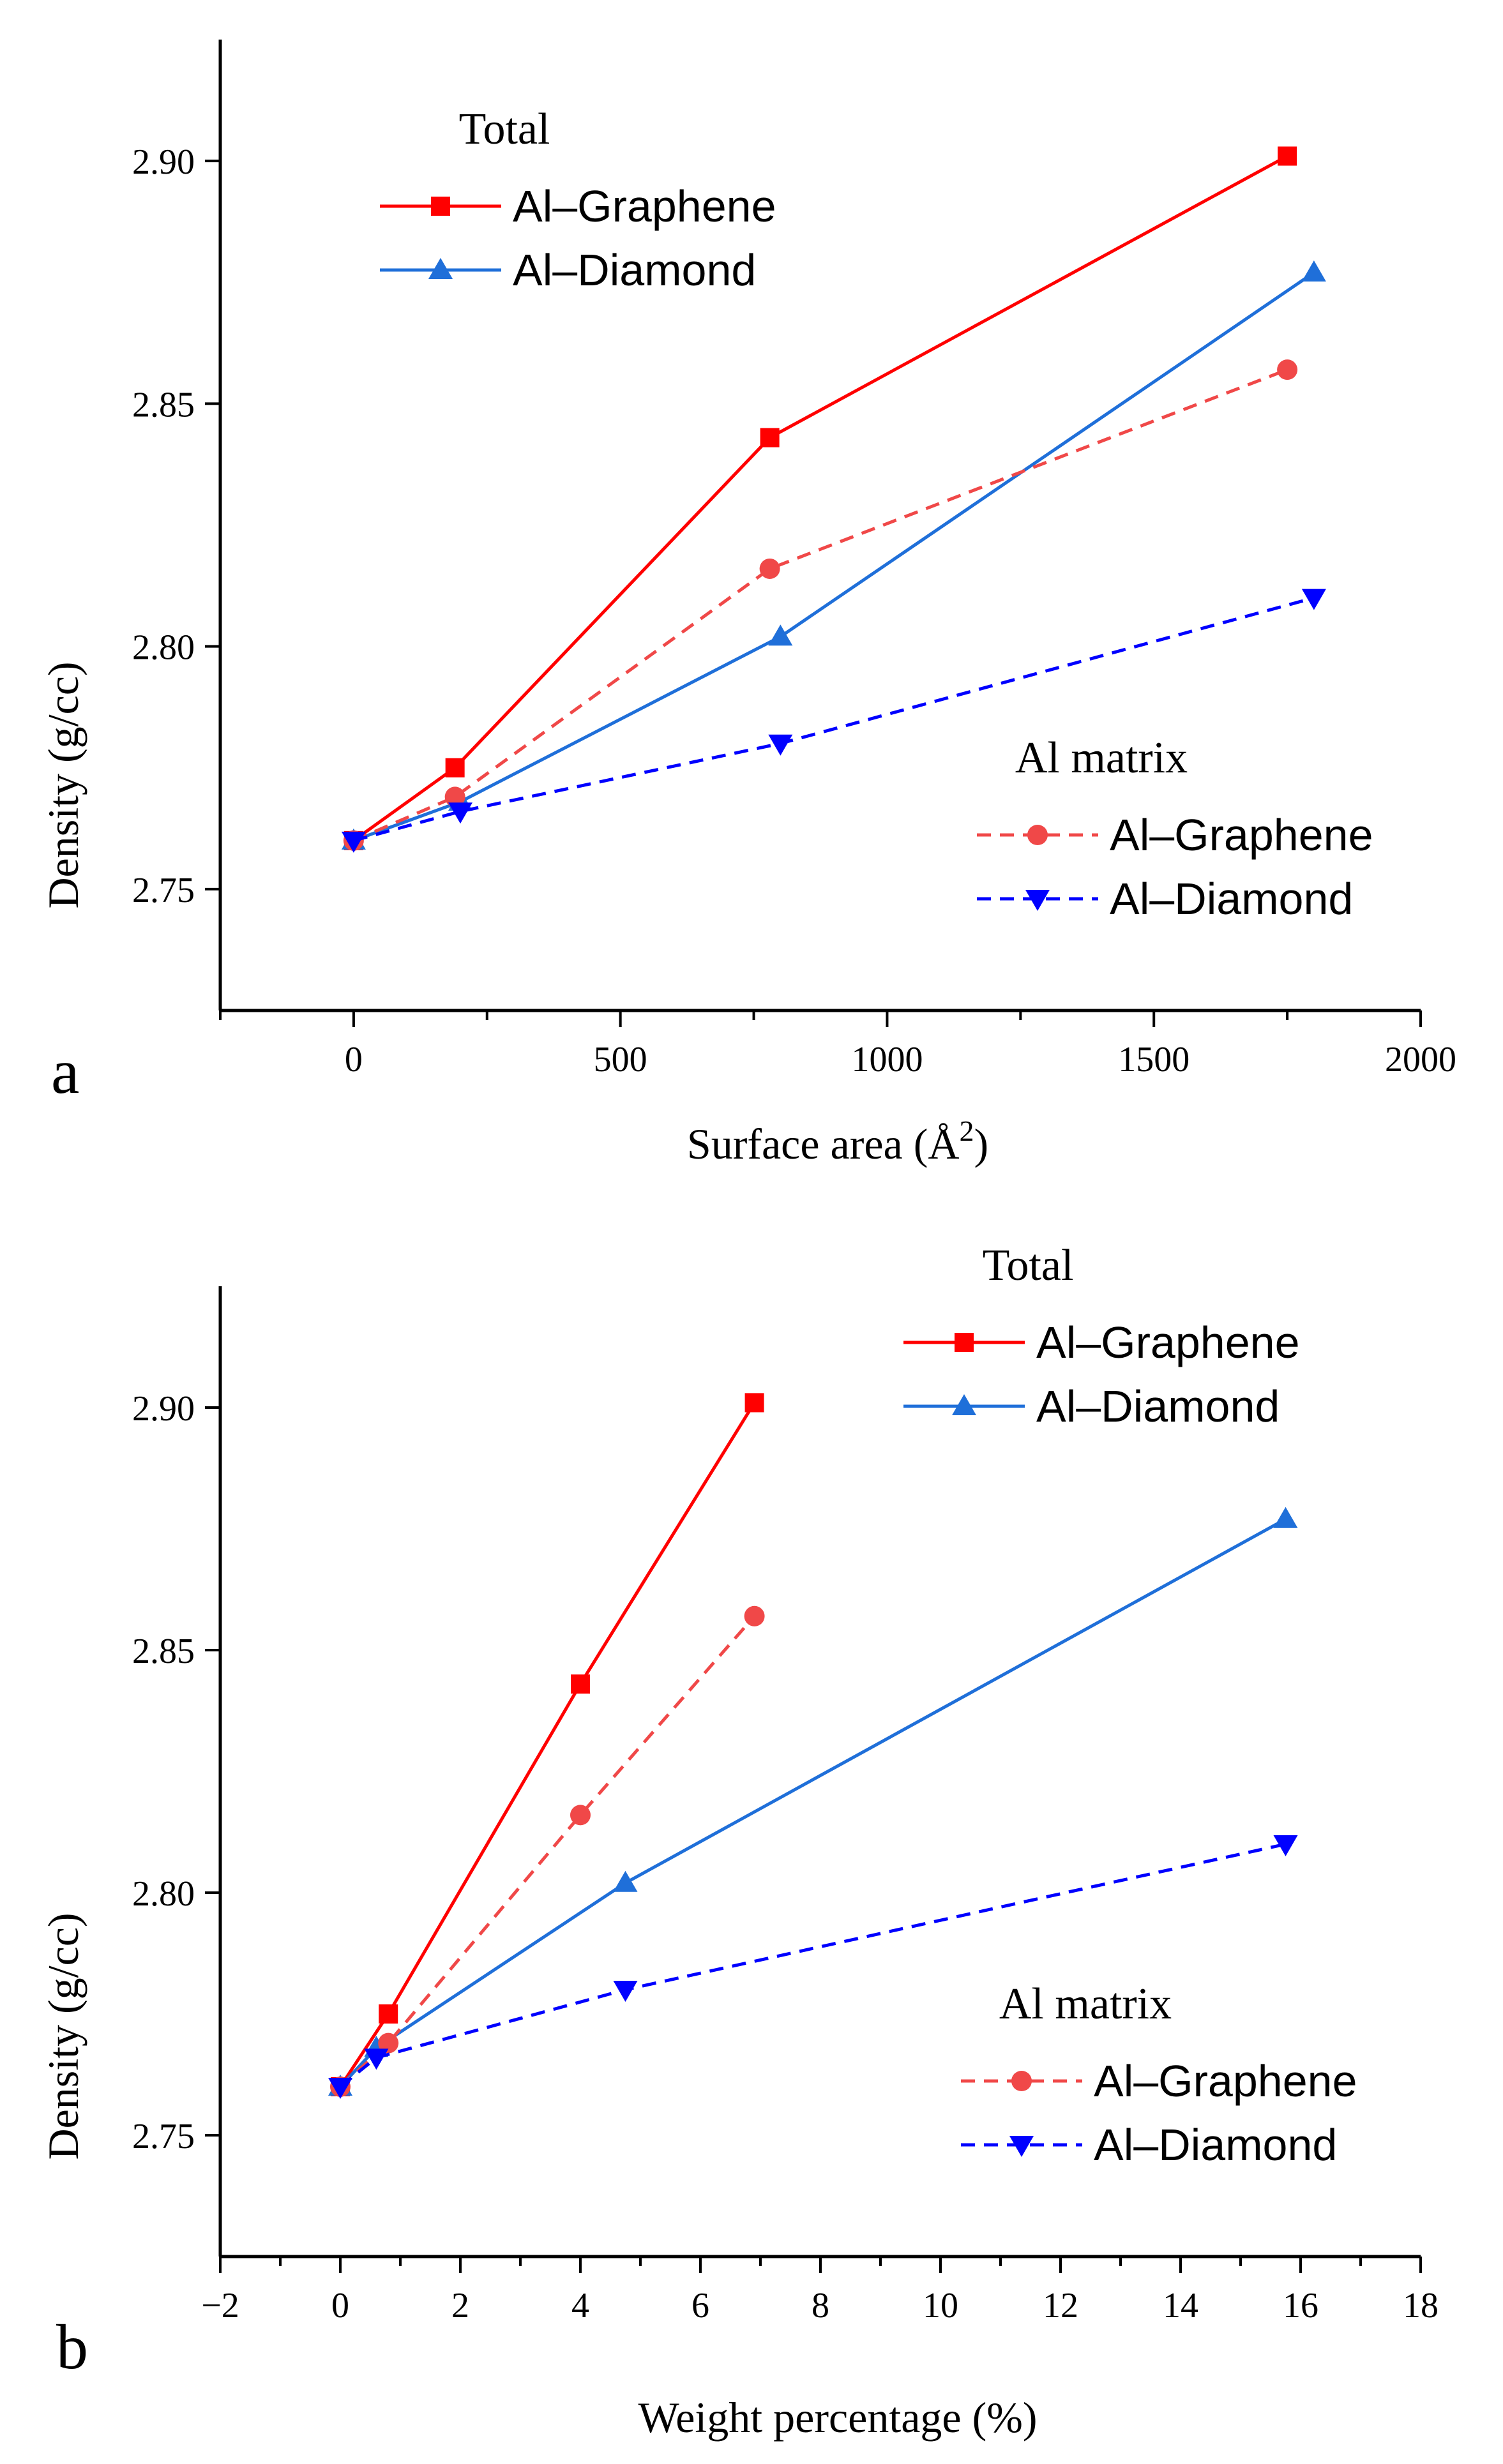  I want to click on panel-b-y-tick-label: 2.90, so click(163, 1409).